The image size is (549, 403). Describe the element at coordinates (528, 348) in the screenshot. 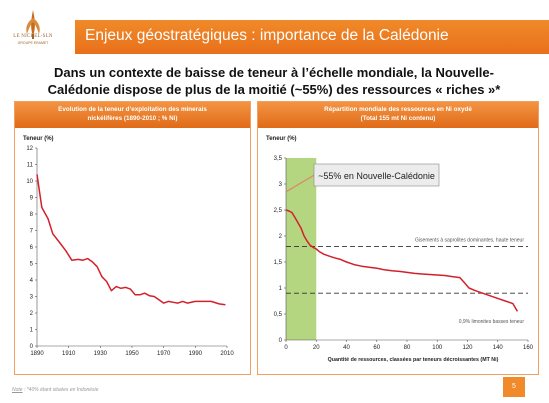

I see `right-x-tick-label: 160` at that location.